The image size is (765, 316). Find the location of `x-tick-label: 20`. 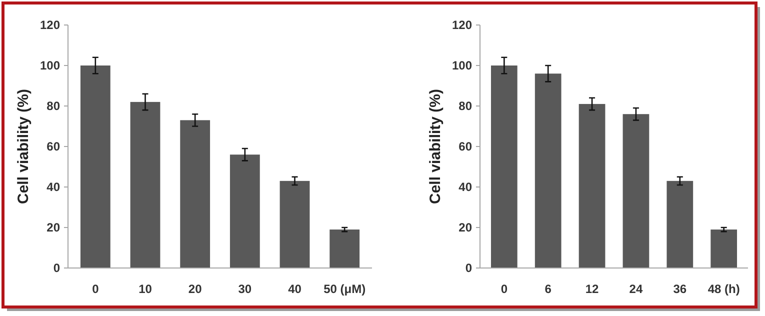

x-tick-label: 20 is located at coordinates (195, 289).